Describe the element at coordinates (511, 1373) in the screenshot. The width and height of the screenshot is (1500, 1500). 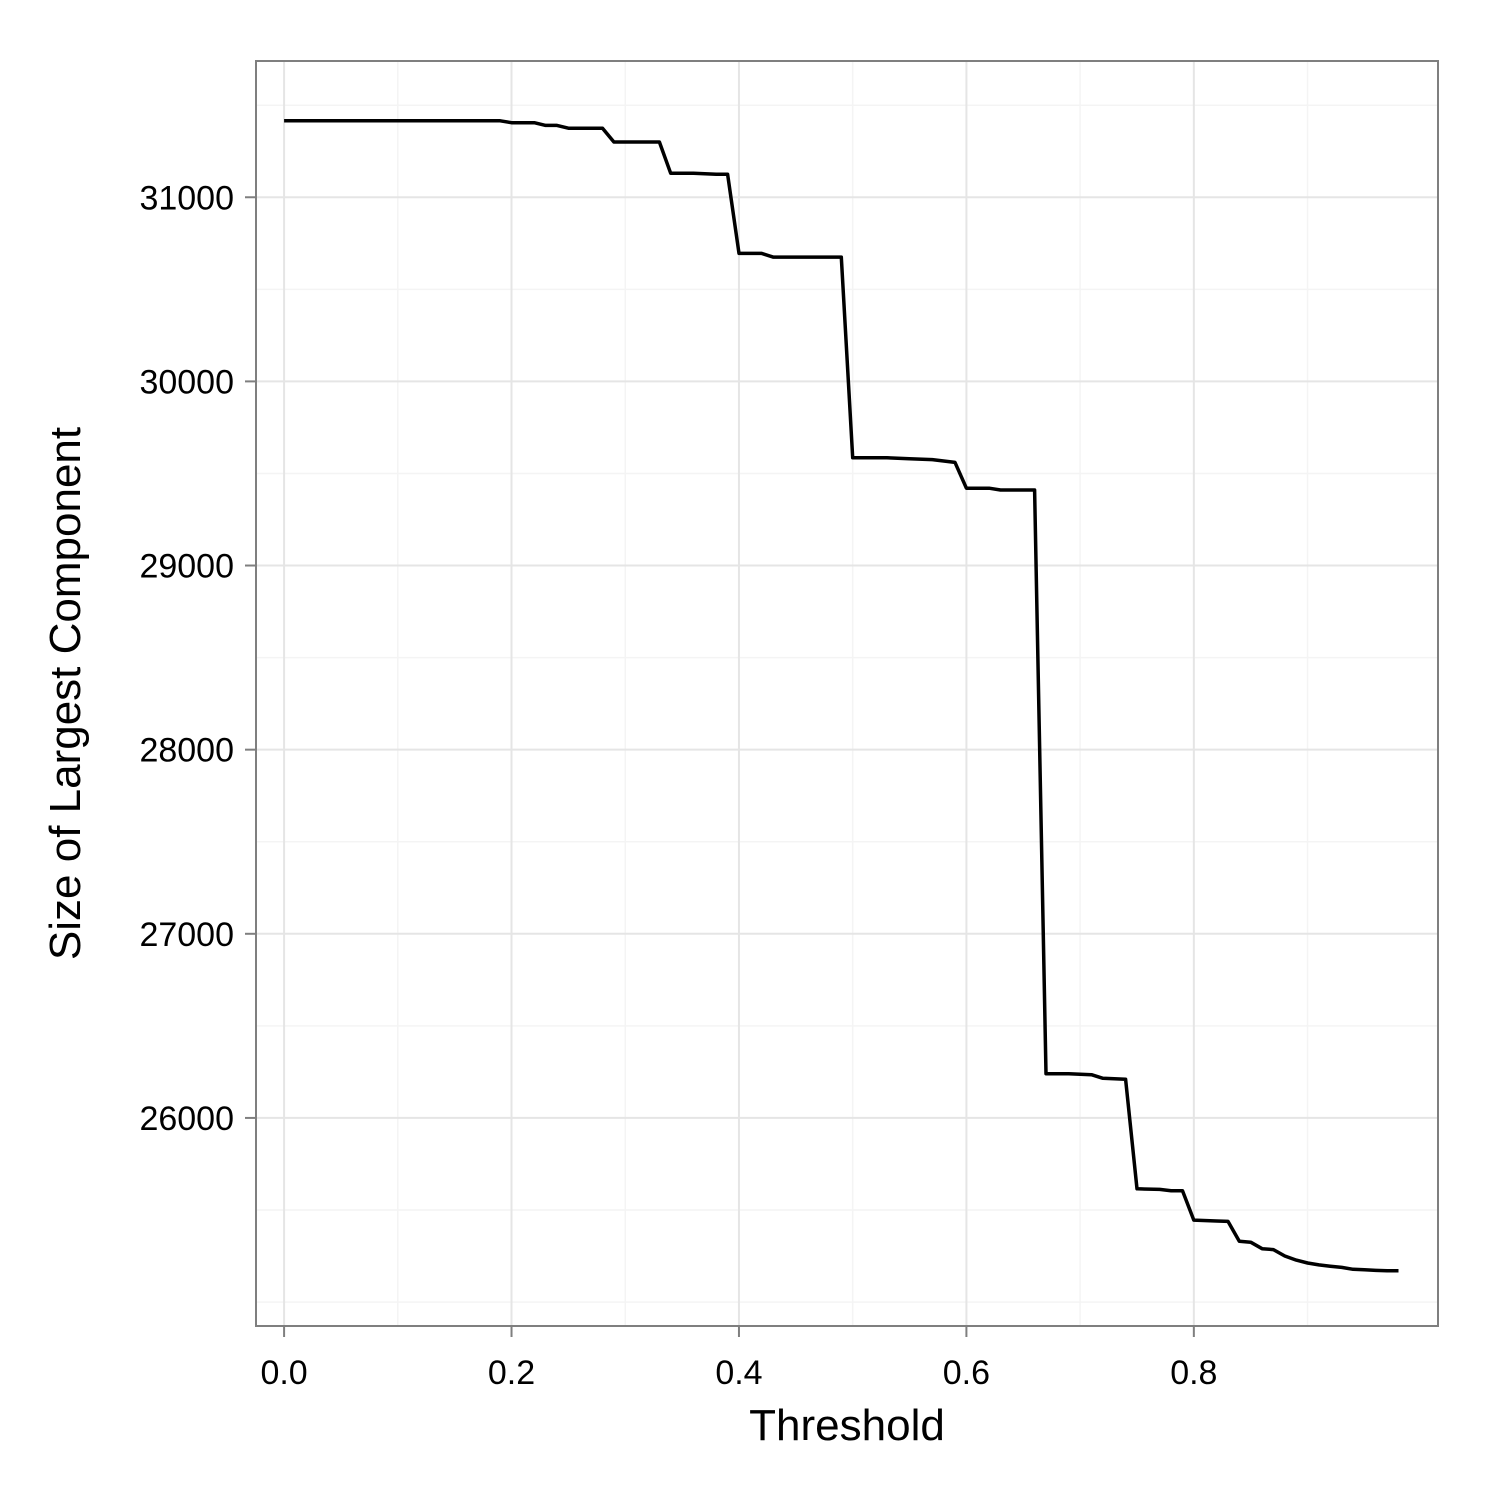
I see `x-tick-label: 0.2` at that location.